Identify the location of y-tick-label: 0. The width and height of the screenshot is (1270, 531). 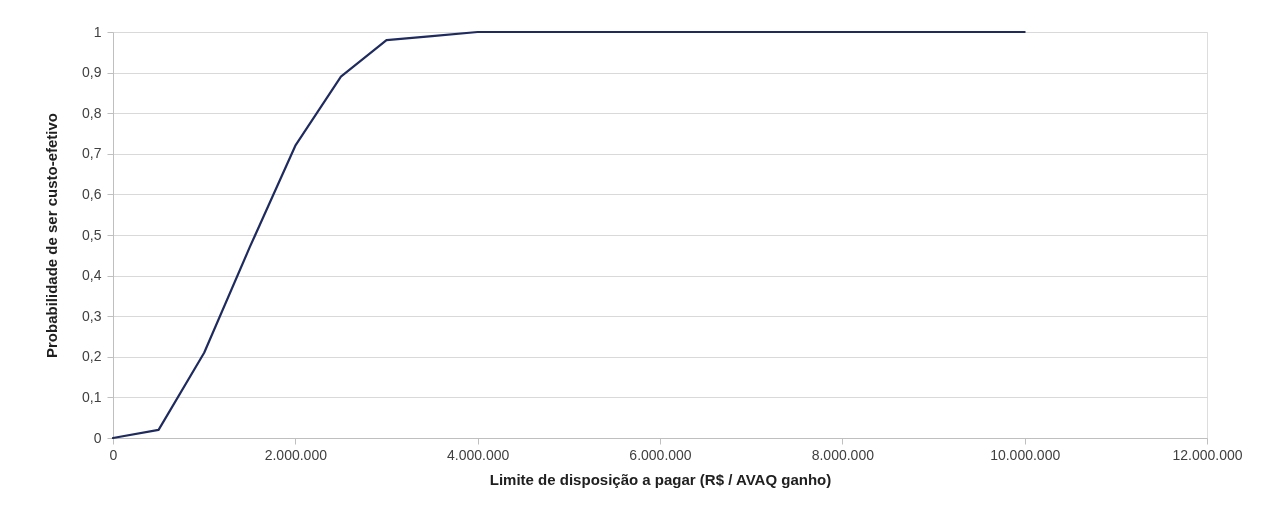
(97, 437).